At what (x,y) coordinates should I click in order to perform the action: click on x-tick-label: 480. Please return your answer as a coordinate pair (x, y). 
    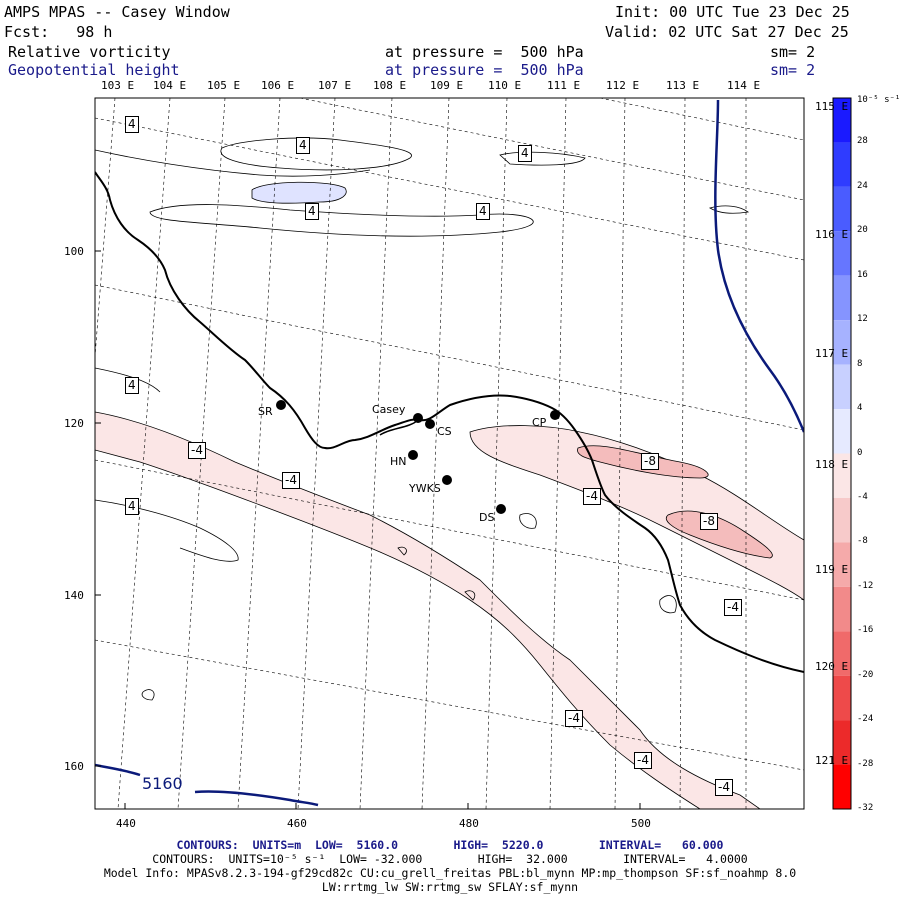
    Looking at the image, I should click on (469, 823).